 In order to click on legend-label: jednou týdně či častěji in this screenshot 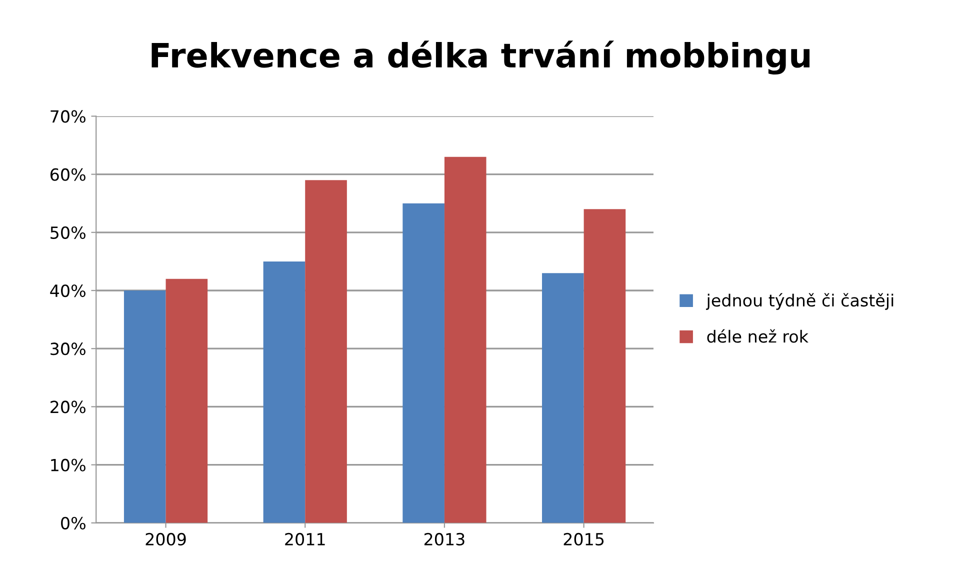, I will do `click(800, 301)`.